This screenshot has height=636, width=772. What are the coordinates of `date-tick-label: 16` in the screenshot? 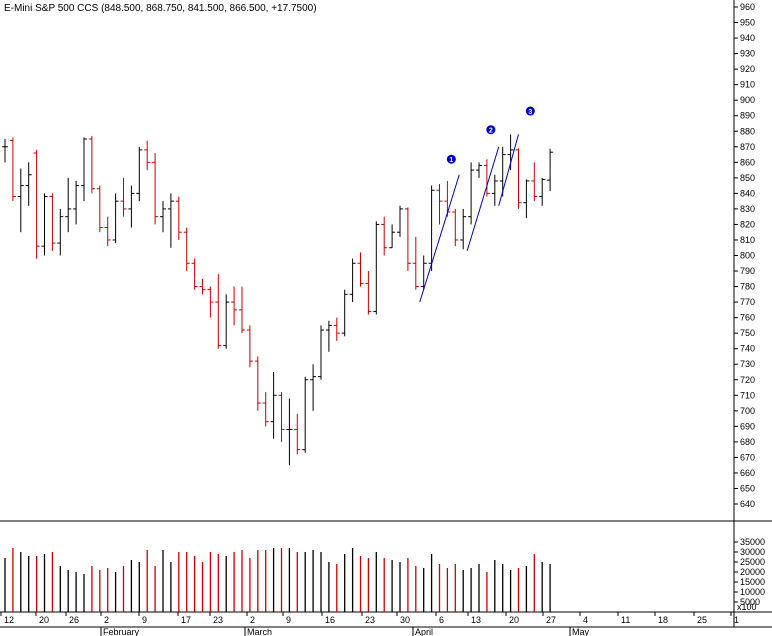 It's located at (330, 620).